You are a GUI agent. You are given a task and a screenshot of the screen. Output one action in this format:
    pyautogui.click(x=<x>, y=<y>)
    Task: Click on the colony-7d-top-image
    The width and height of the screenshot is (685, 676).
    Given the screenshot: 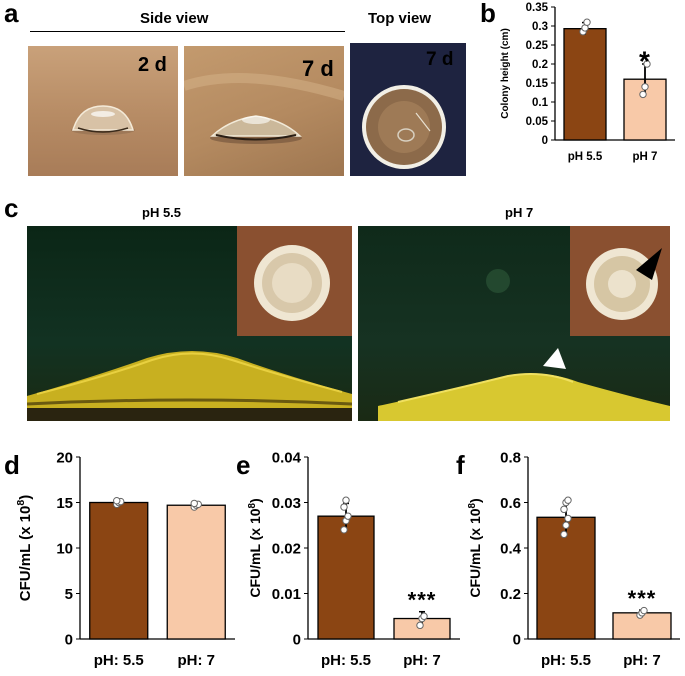 What is the action you would take?
    pyautogui.click(x=404, y=127)
    